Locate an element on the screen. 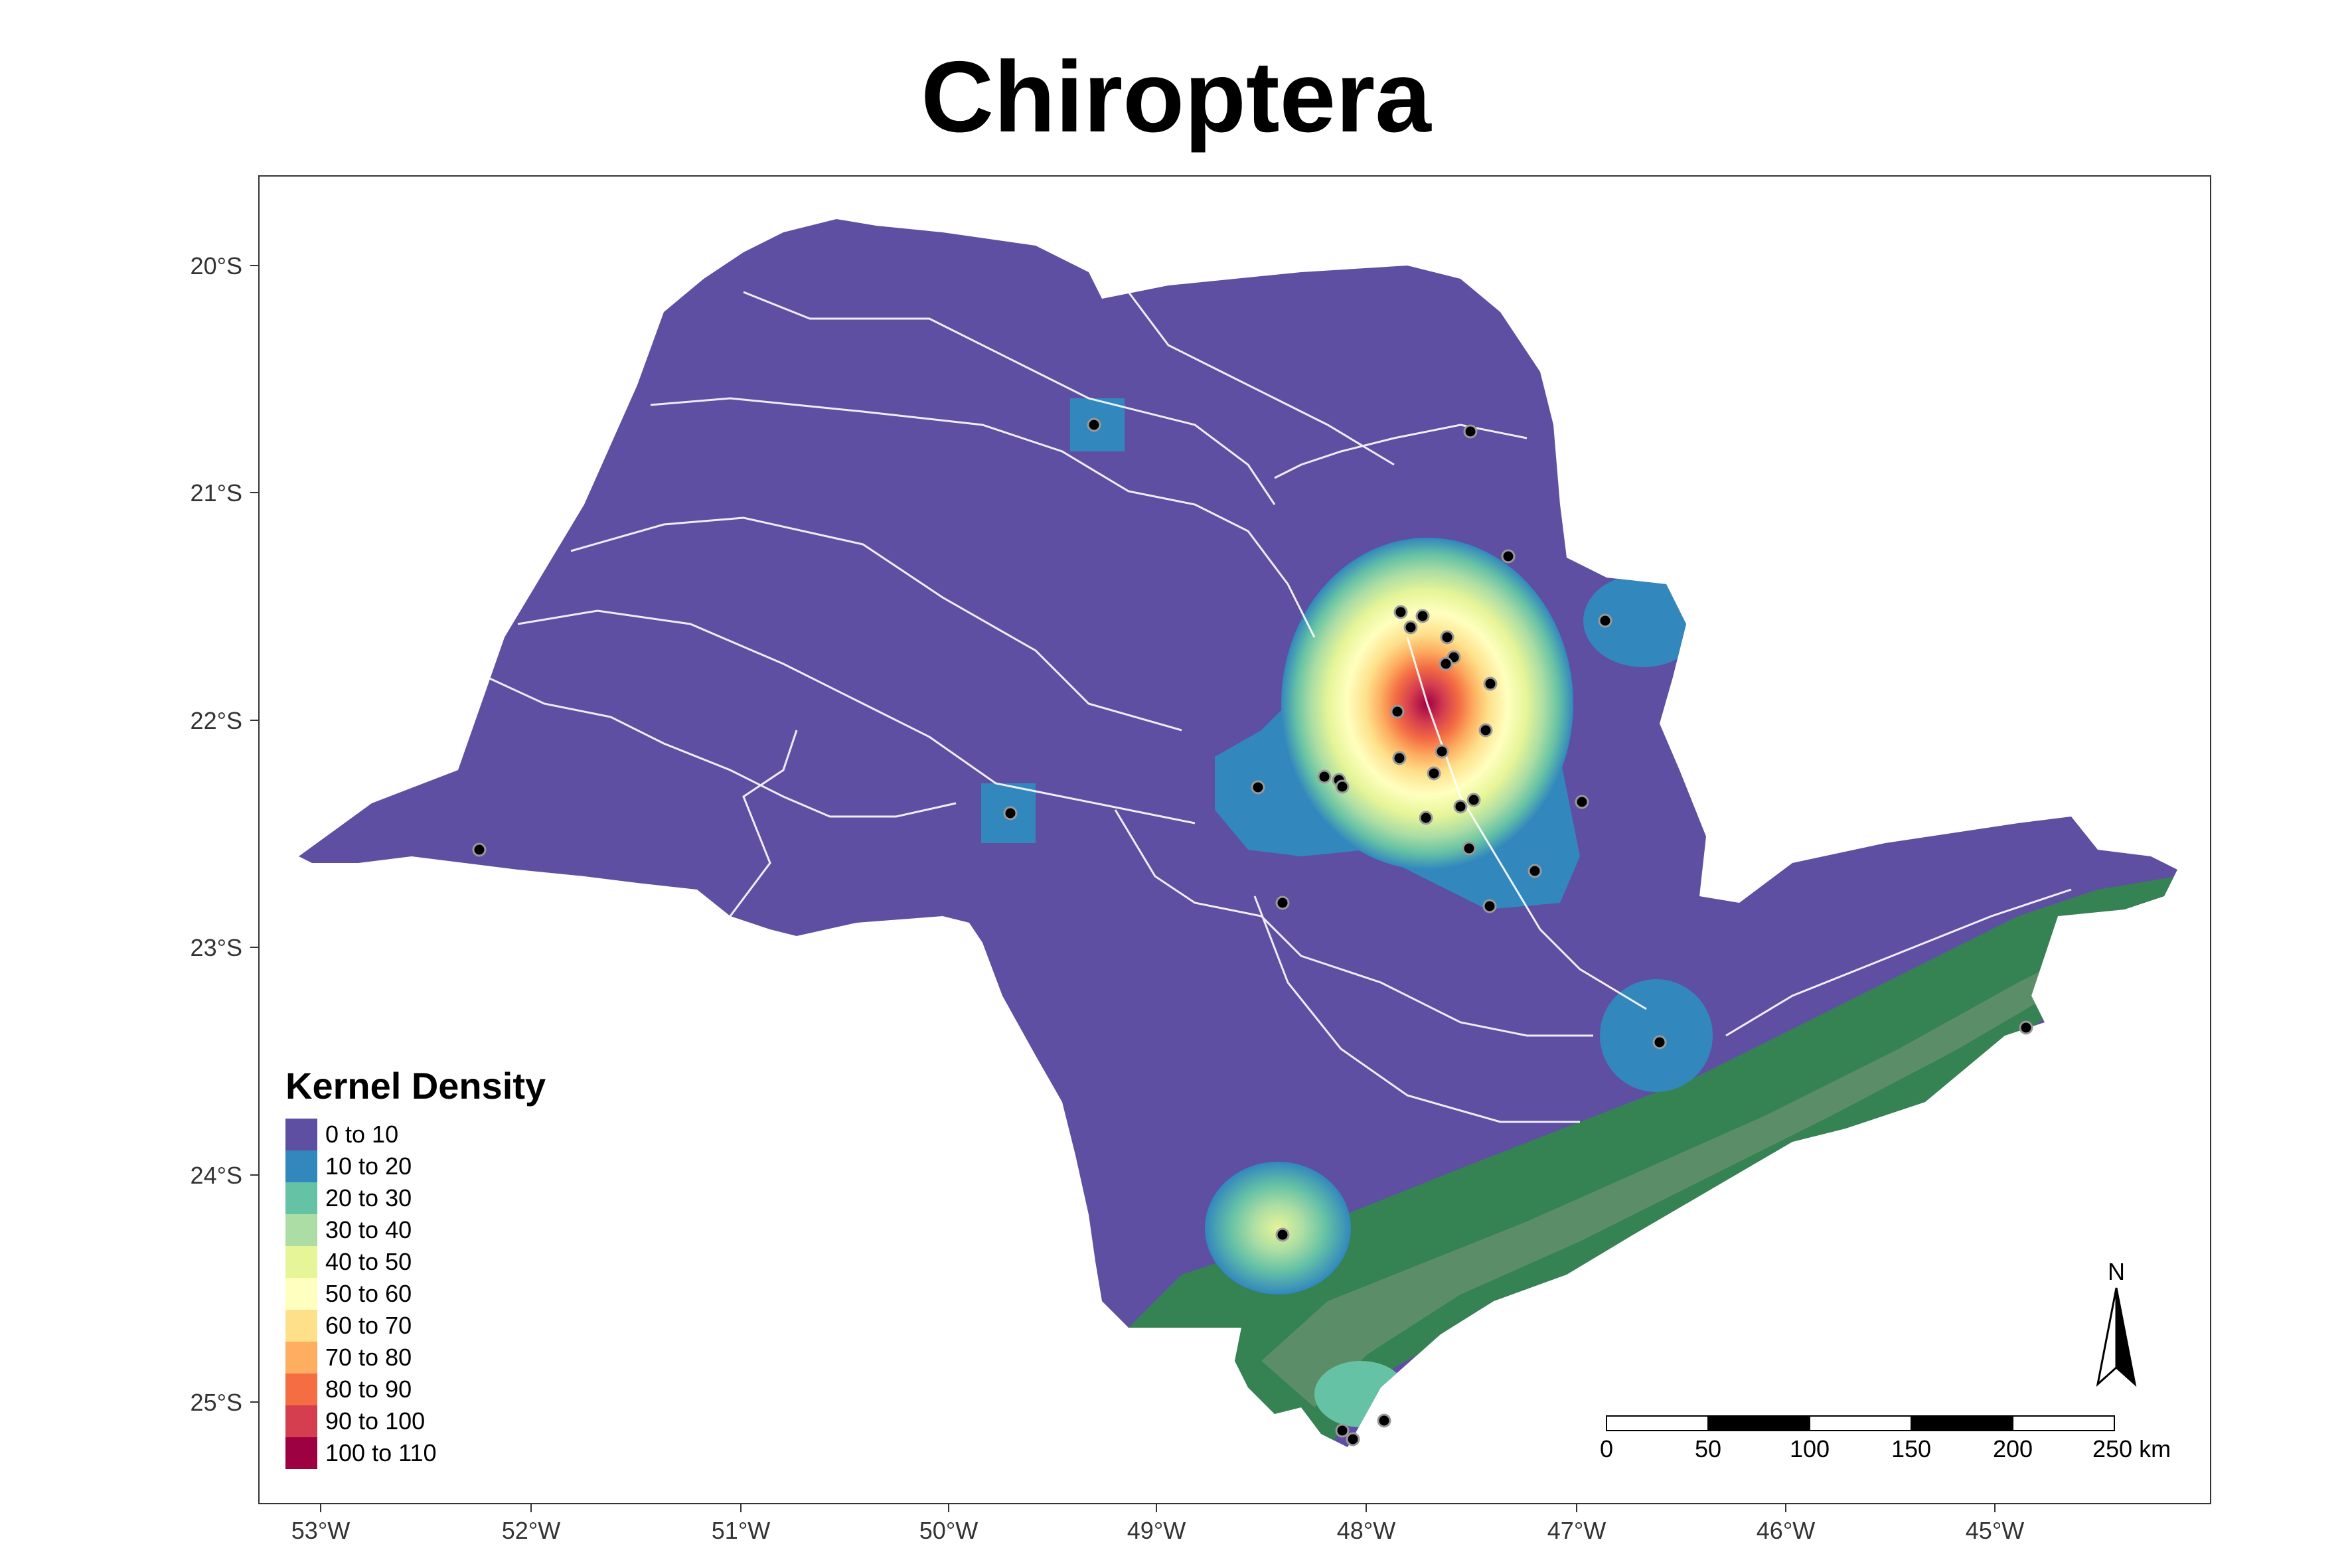  protected-area is located at coordinates (1680, 1175).